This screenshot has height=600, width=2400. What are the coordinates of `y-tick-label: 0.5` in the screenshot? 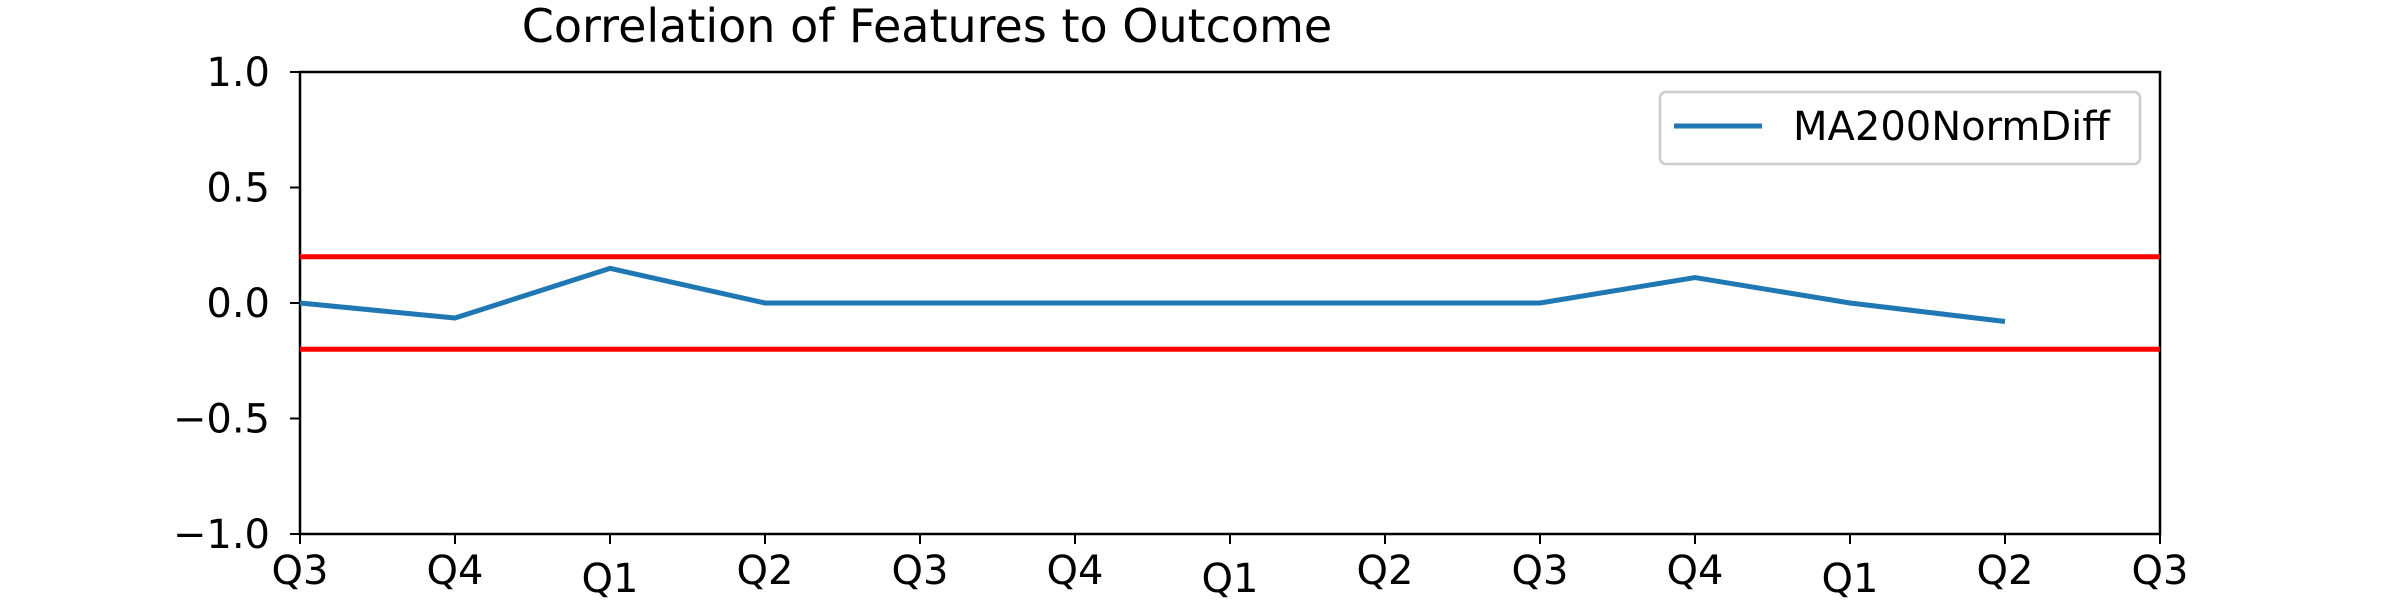 It's located at (238, 189).